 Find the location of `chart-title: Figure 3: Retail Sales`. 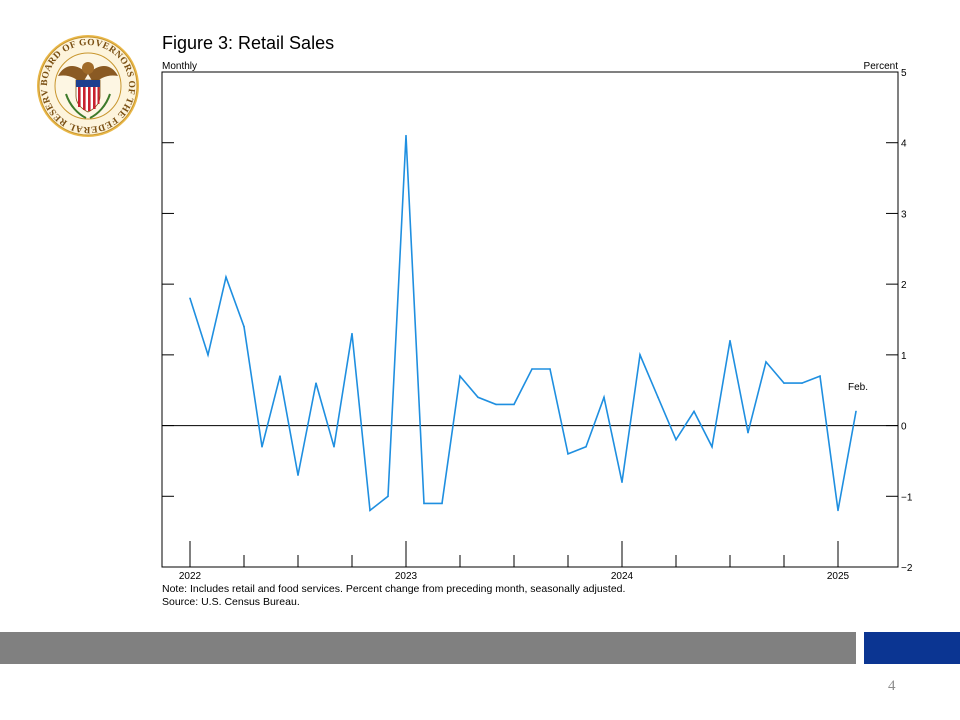

chart-title: Figure 3: Retail Sales is located at coordinates (248, 43).